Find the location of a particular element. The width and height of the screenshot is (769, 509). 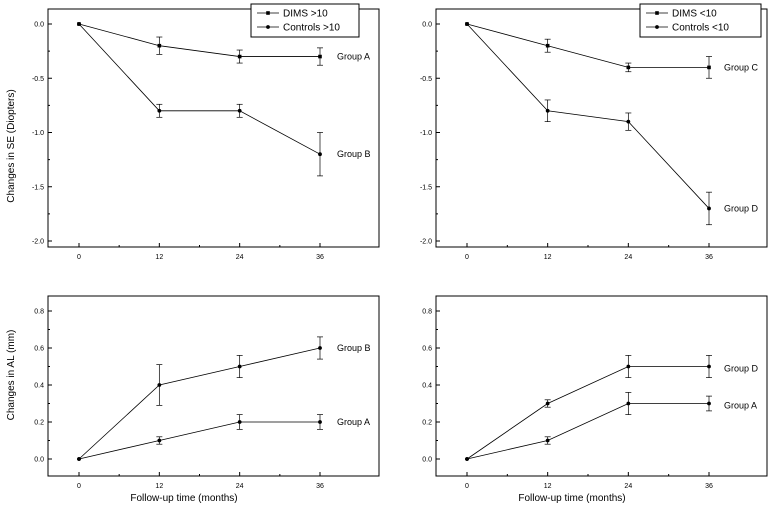

series-1: Group B is located at coordinates (224, 398).